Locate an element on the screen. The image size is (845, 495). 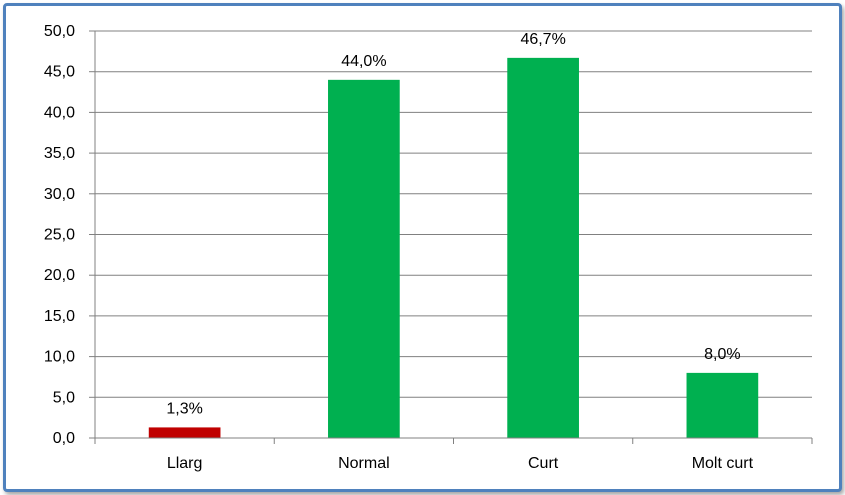
x-category-label: Curt is located at coordinates (543, 463).